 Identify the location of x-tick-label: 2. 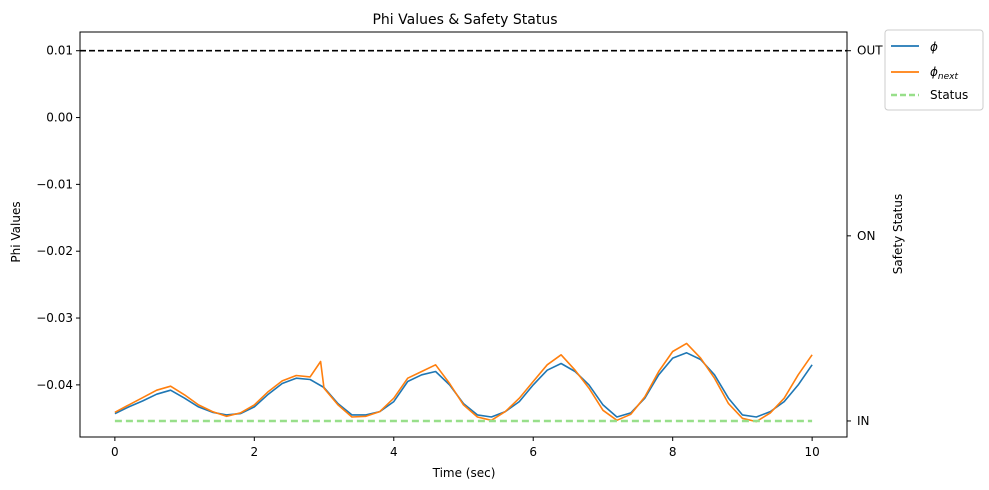
(254, 452).